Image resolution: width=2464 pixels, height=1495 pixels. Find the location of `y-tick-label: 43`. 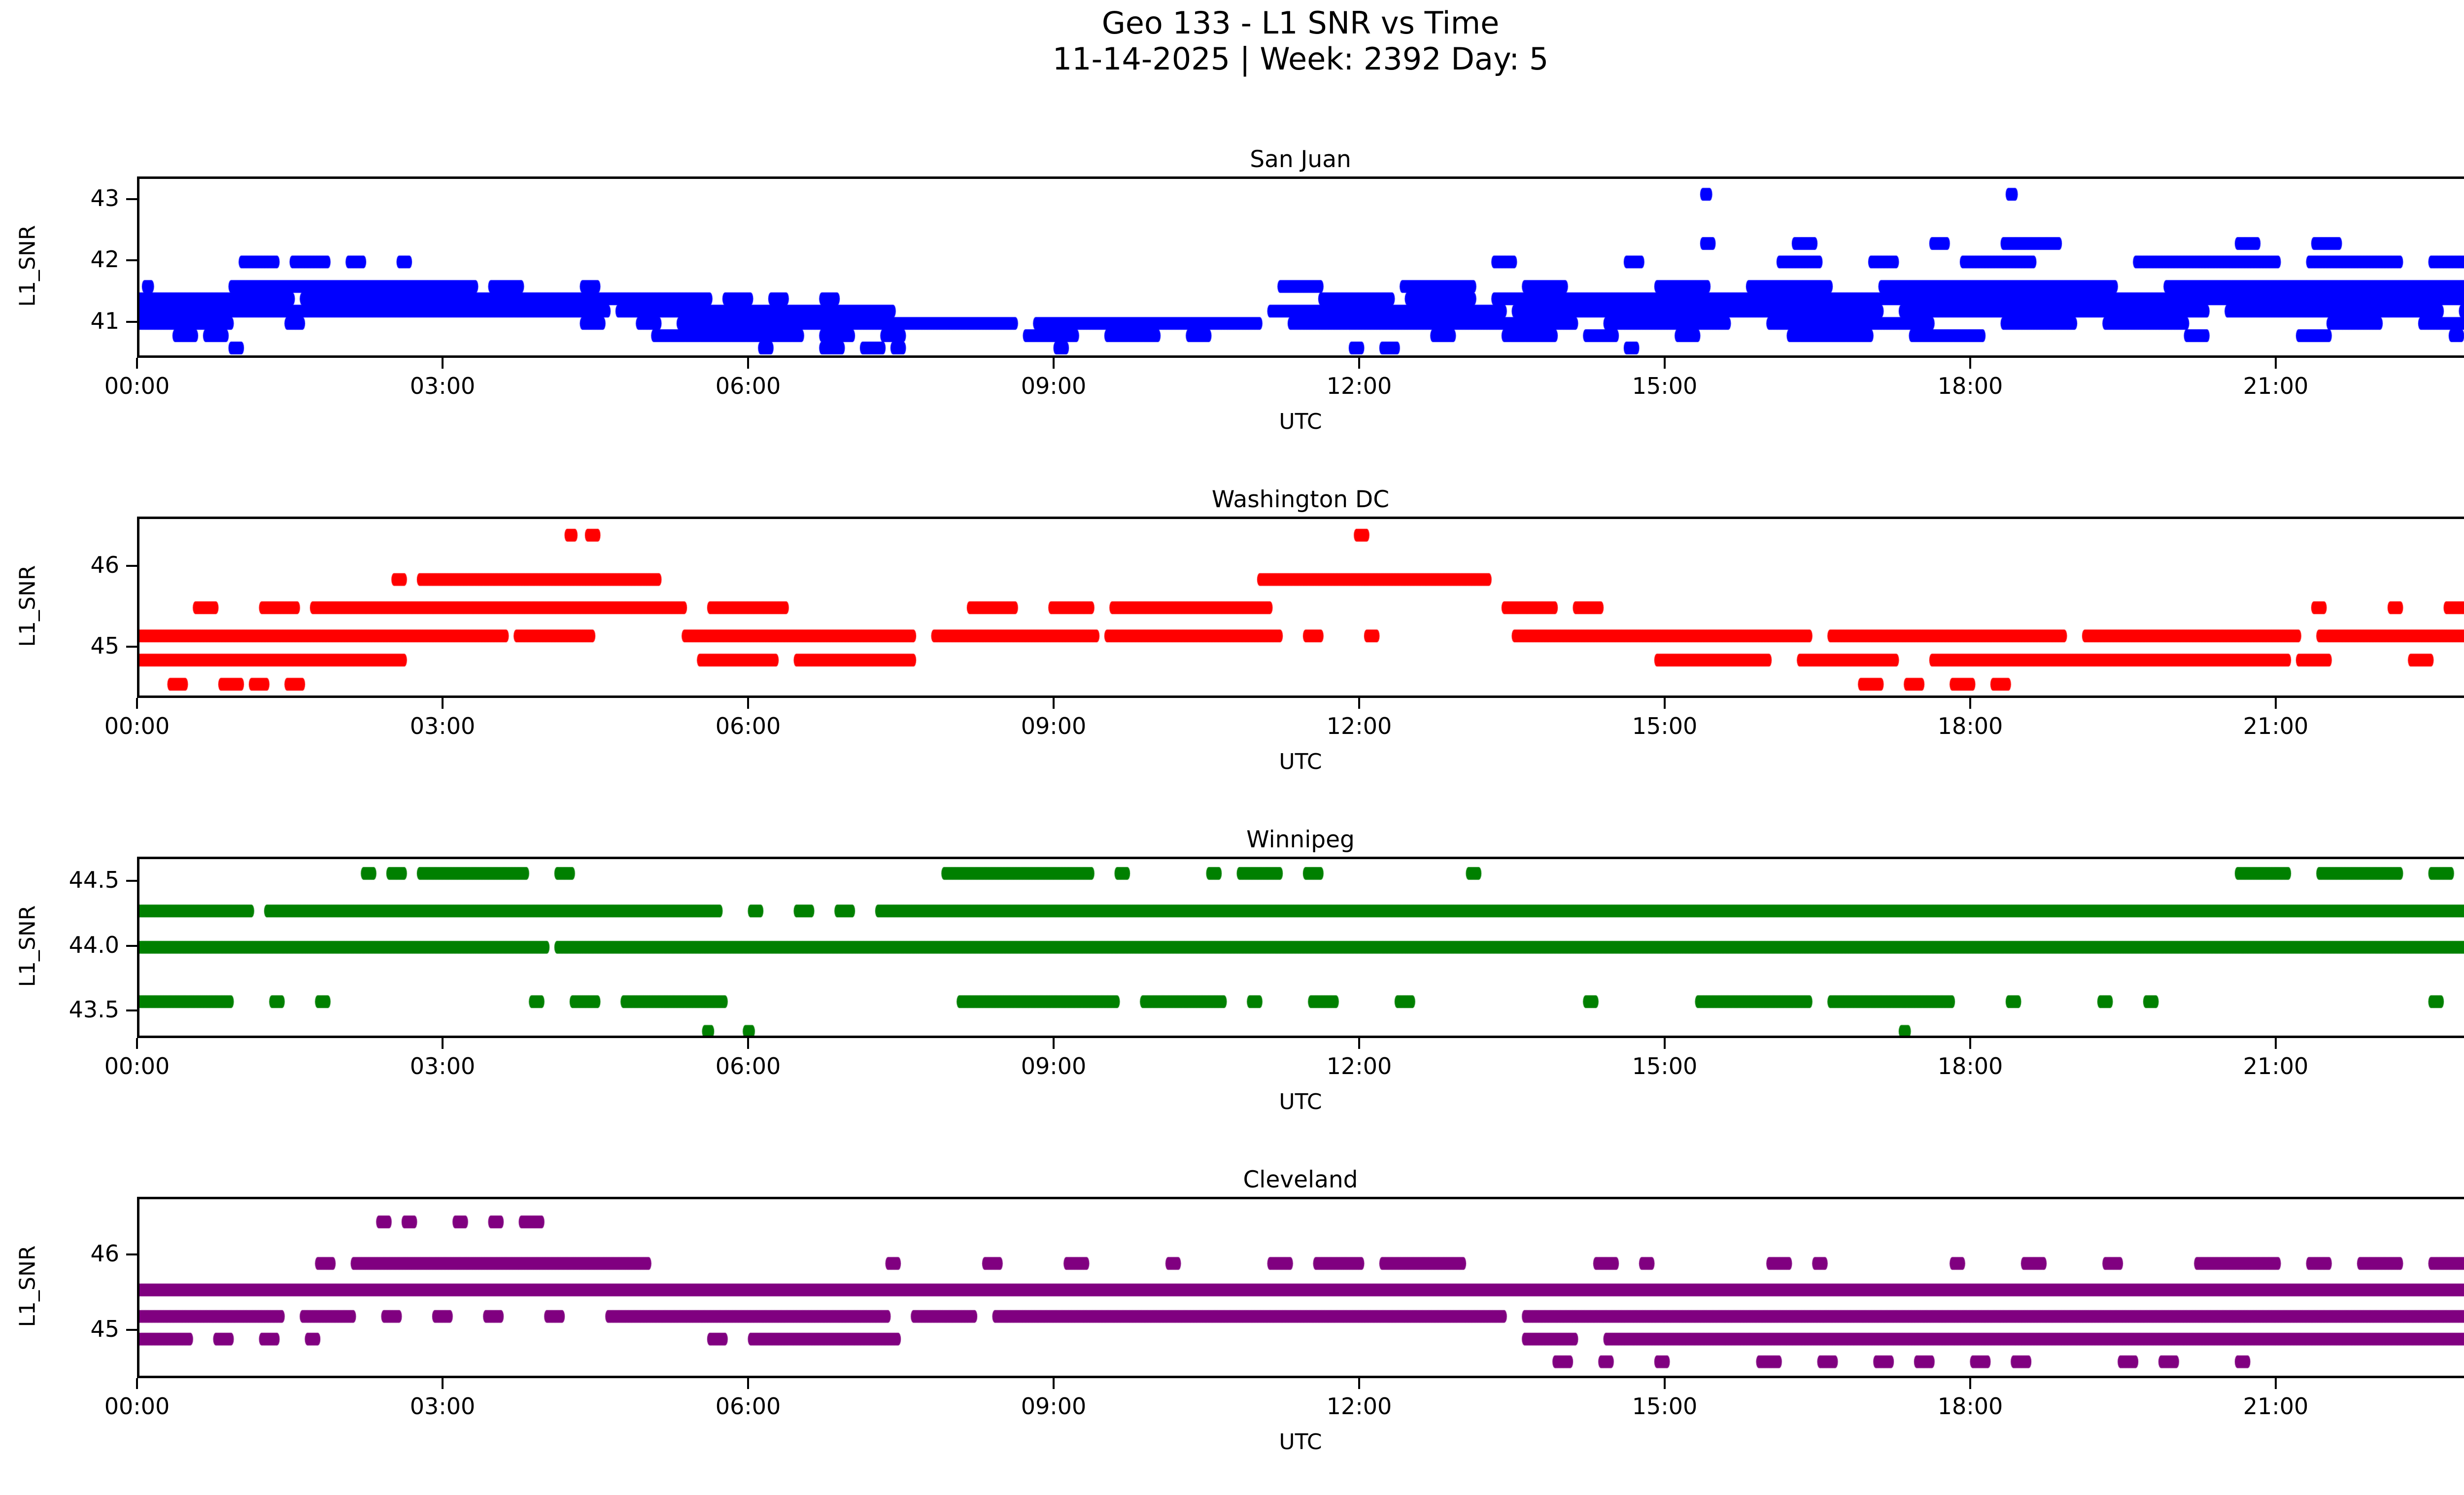

y-tick-label: 43 is located at coordinates (104, 197).